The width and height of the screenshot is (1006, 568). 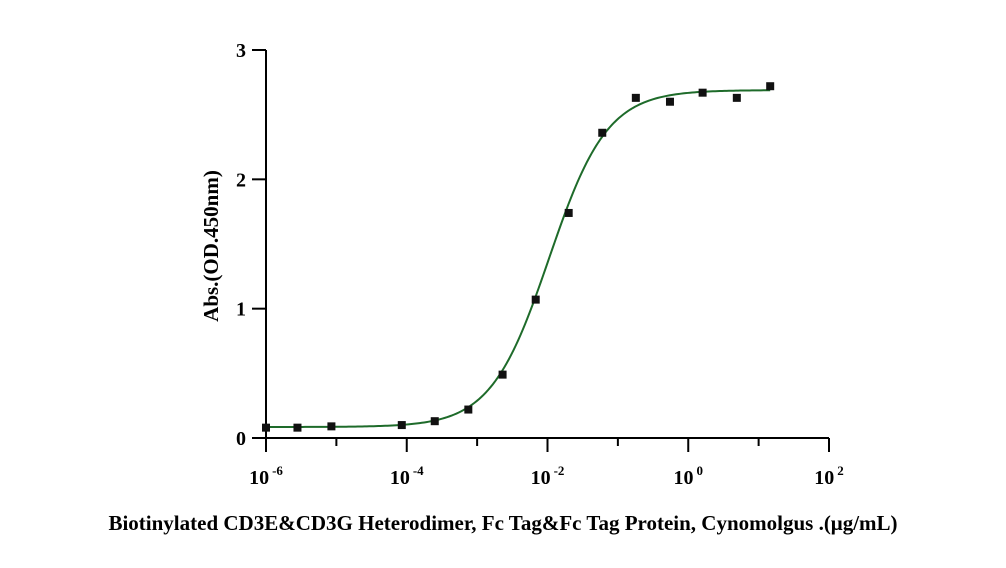 I want to click on y-tick-label: 1, so click(x=241, y=310).